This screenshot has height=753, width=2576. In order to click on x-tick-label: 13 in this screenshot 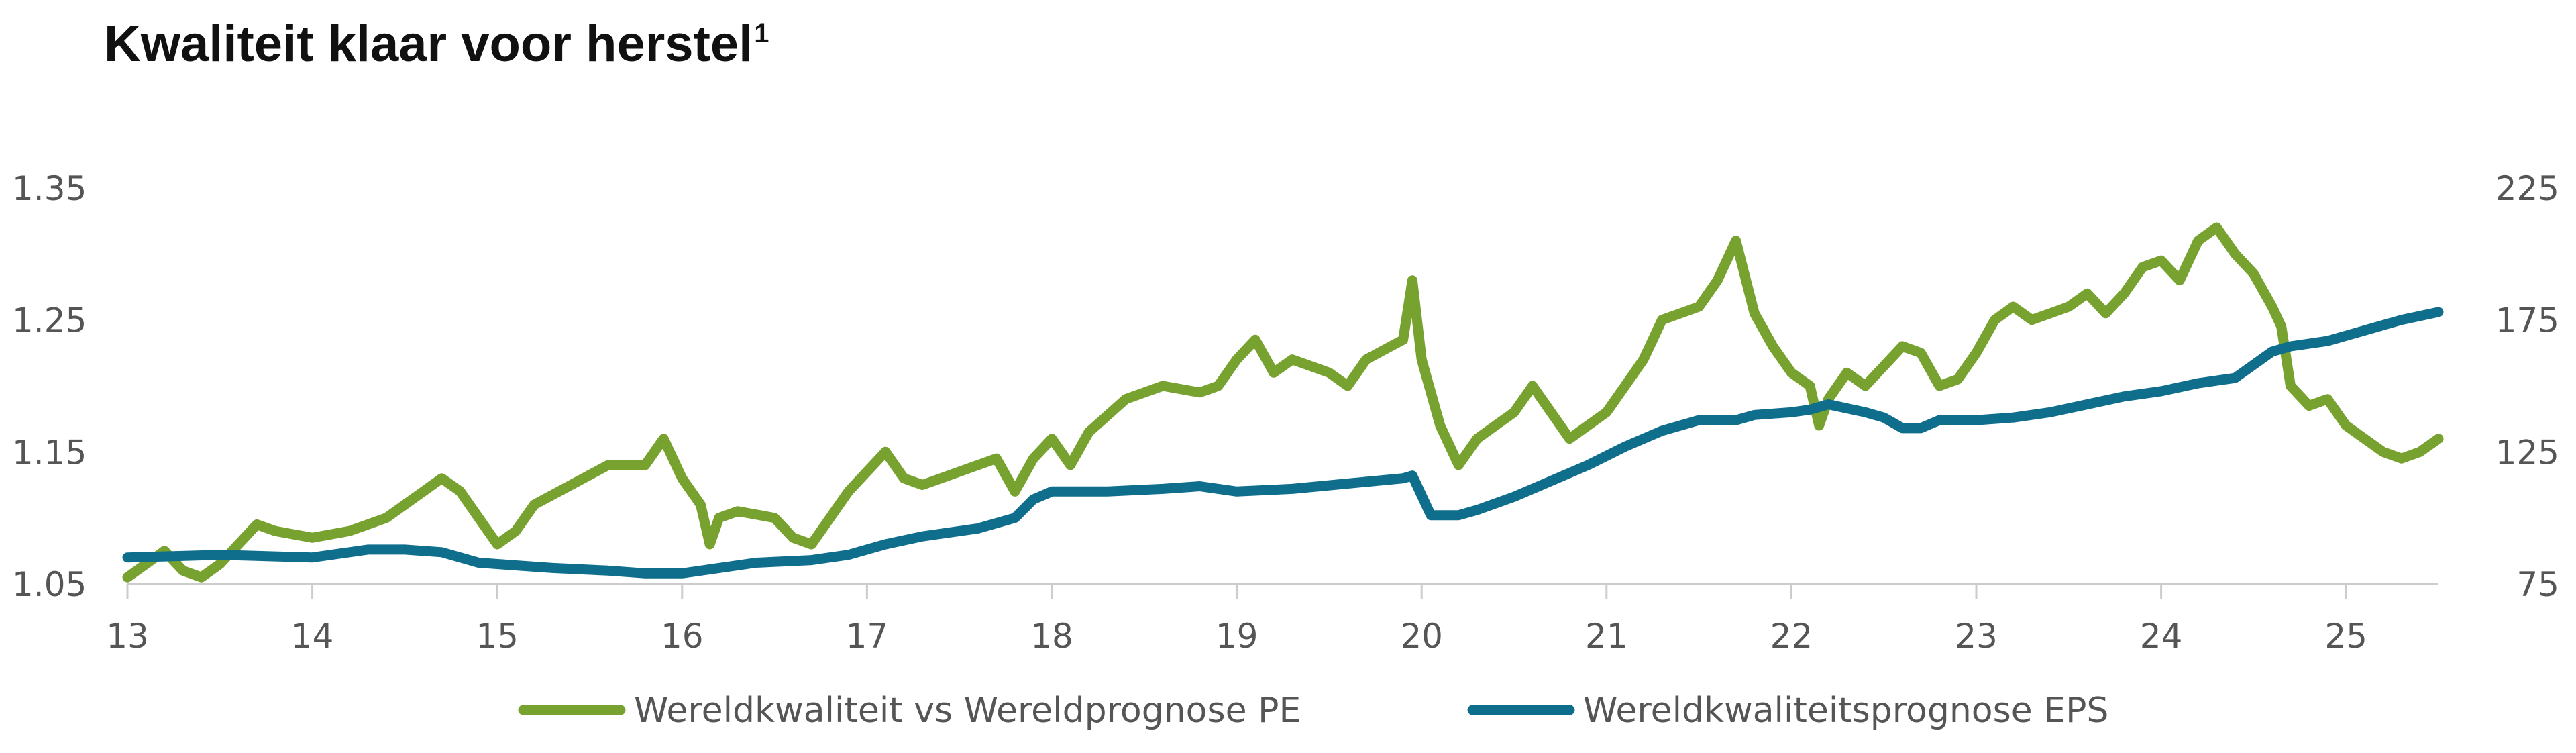, I will do `click(127, 636)`.